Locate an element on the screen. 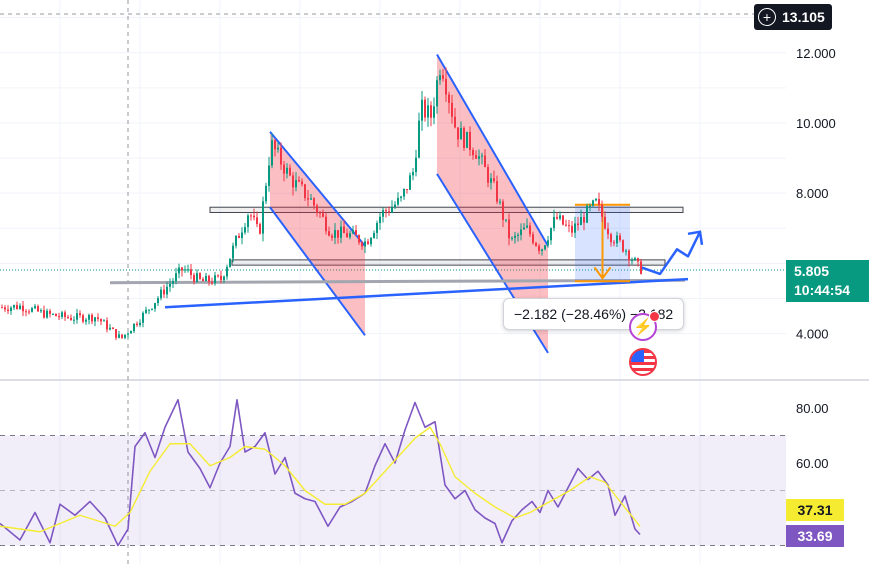 This screenshot has height=570, width=869. price-axis: 12.000 10.000 8.000 4.000 is located at coordinates (816, 194).